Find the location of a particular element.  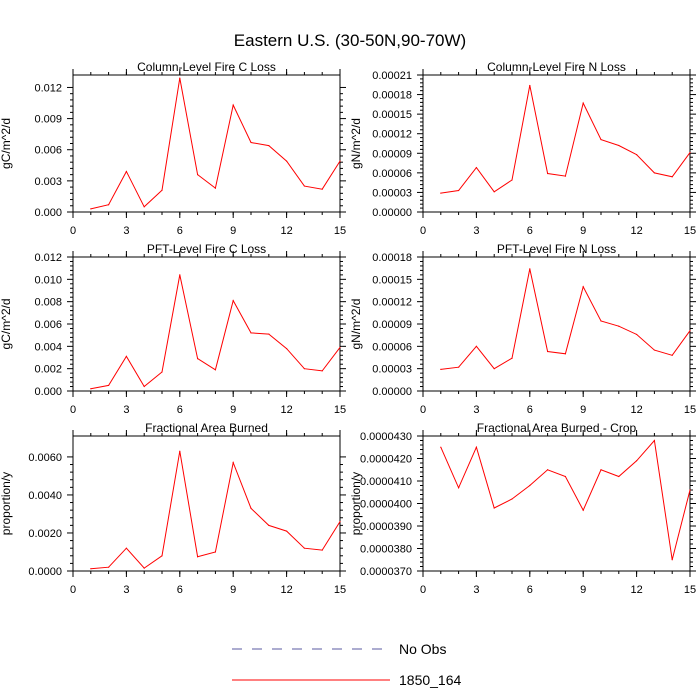

y-tick-label: 0.0000420 is located at coordinates (386, 460).